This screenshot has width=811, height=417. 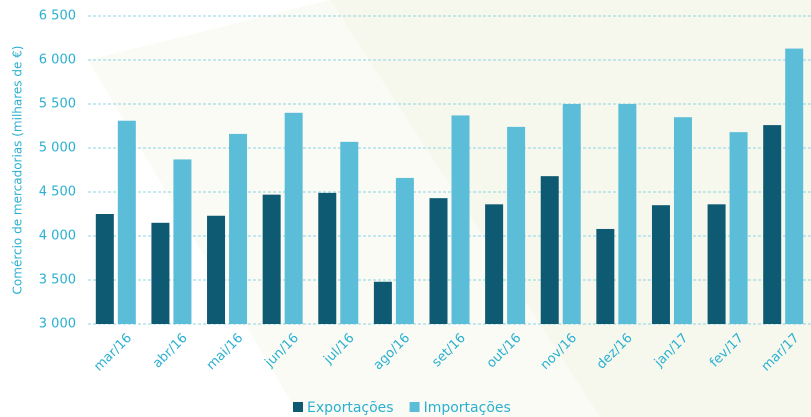 What do you see at coordinates (57, 104) in the screenshot?
I see `y-tick-label: 5 500` at bounding box center [57, 104].